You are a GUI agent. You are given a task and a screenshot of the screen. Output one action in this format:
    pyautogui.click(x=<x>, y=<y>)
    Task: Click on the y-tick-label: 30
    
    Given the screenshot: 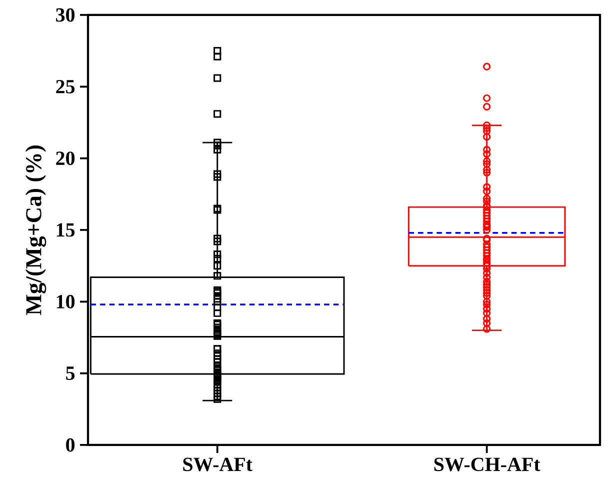 What is the action you would take?
    pyautogui.click(x=65, y=15)
    